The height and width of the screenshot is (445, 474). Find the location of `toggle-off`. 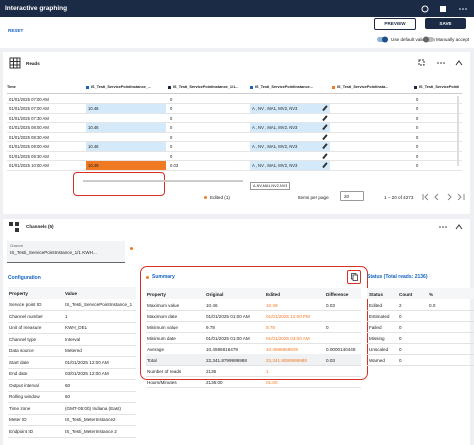

toggle-off is located at coordinates (429, 39).